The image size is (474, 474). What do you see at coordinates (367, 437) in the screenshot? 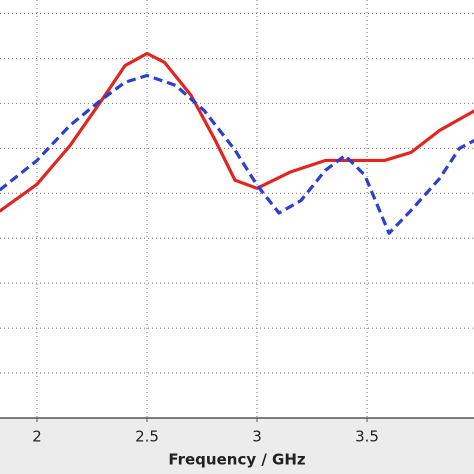
I see `x-tick-label: 3.5` at bounding box center [367, 437].